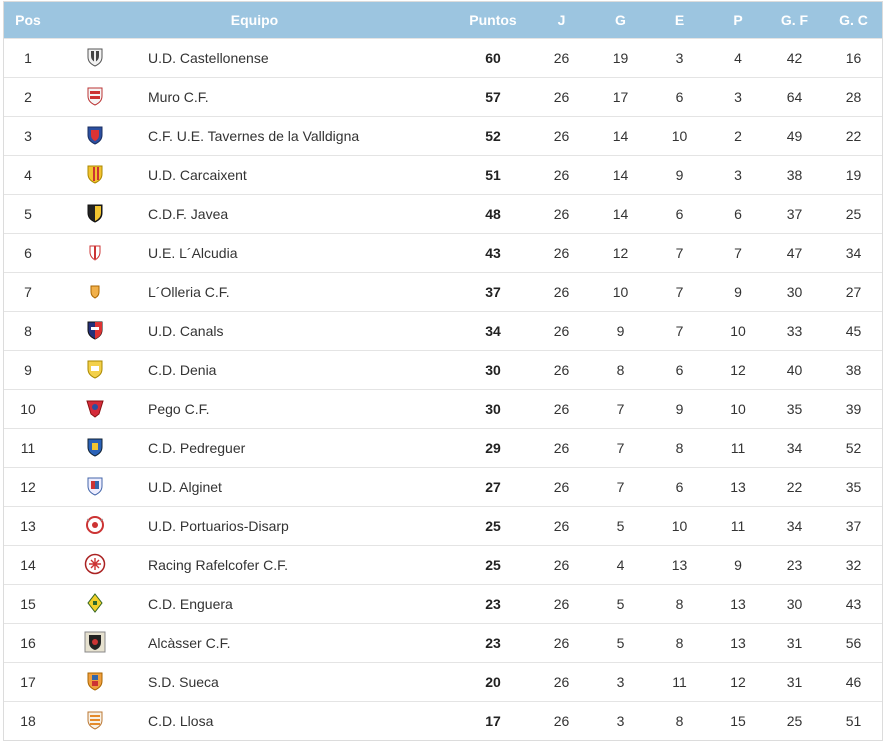 The width and height of the screenshot is (886, 741). Describe the element at coordinates (493, 175) in the screenshot. I see `team-points: 51` at that location.